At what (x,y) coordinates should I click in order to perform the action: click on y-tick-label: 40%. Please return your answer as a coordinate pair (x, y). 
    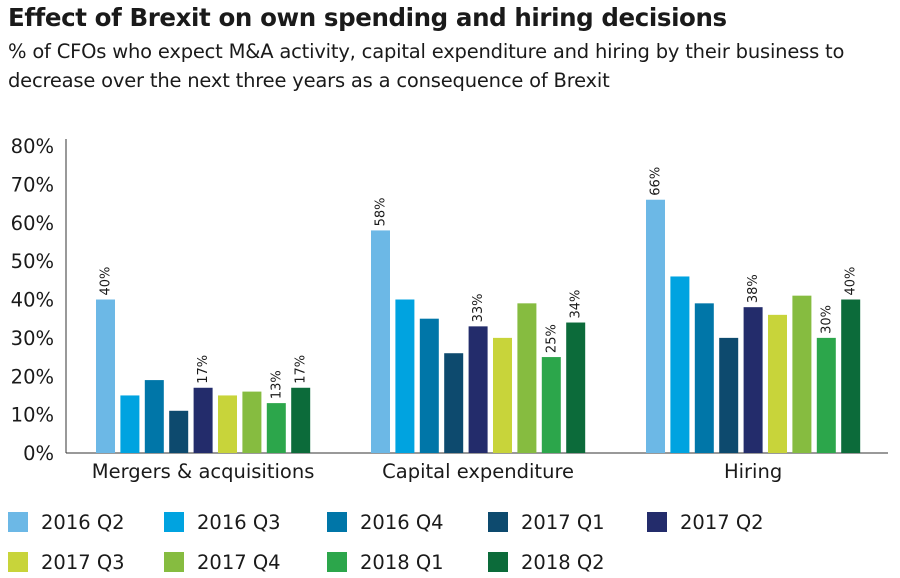
    Looking at the image, I should click on (32, 300).